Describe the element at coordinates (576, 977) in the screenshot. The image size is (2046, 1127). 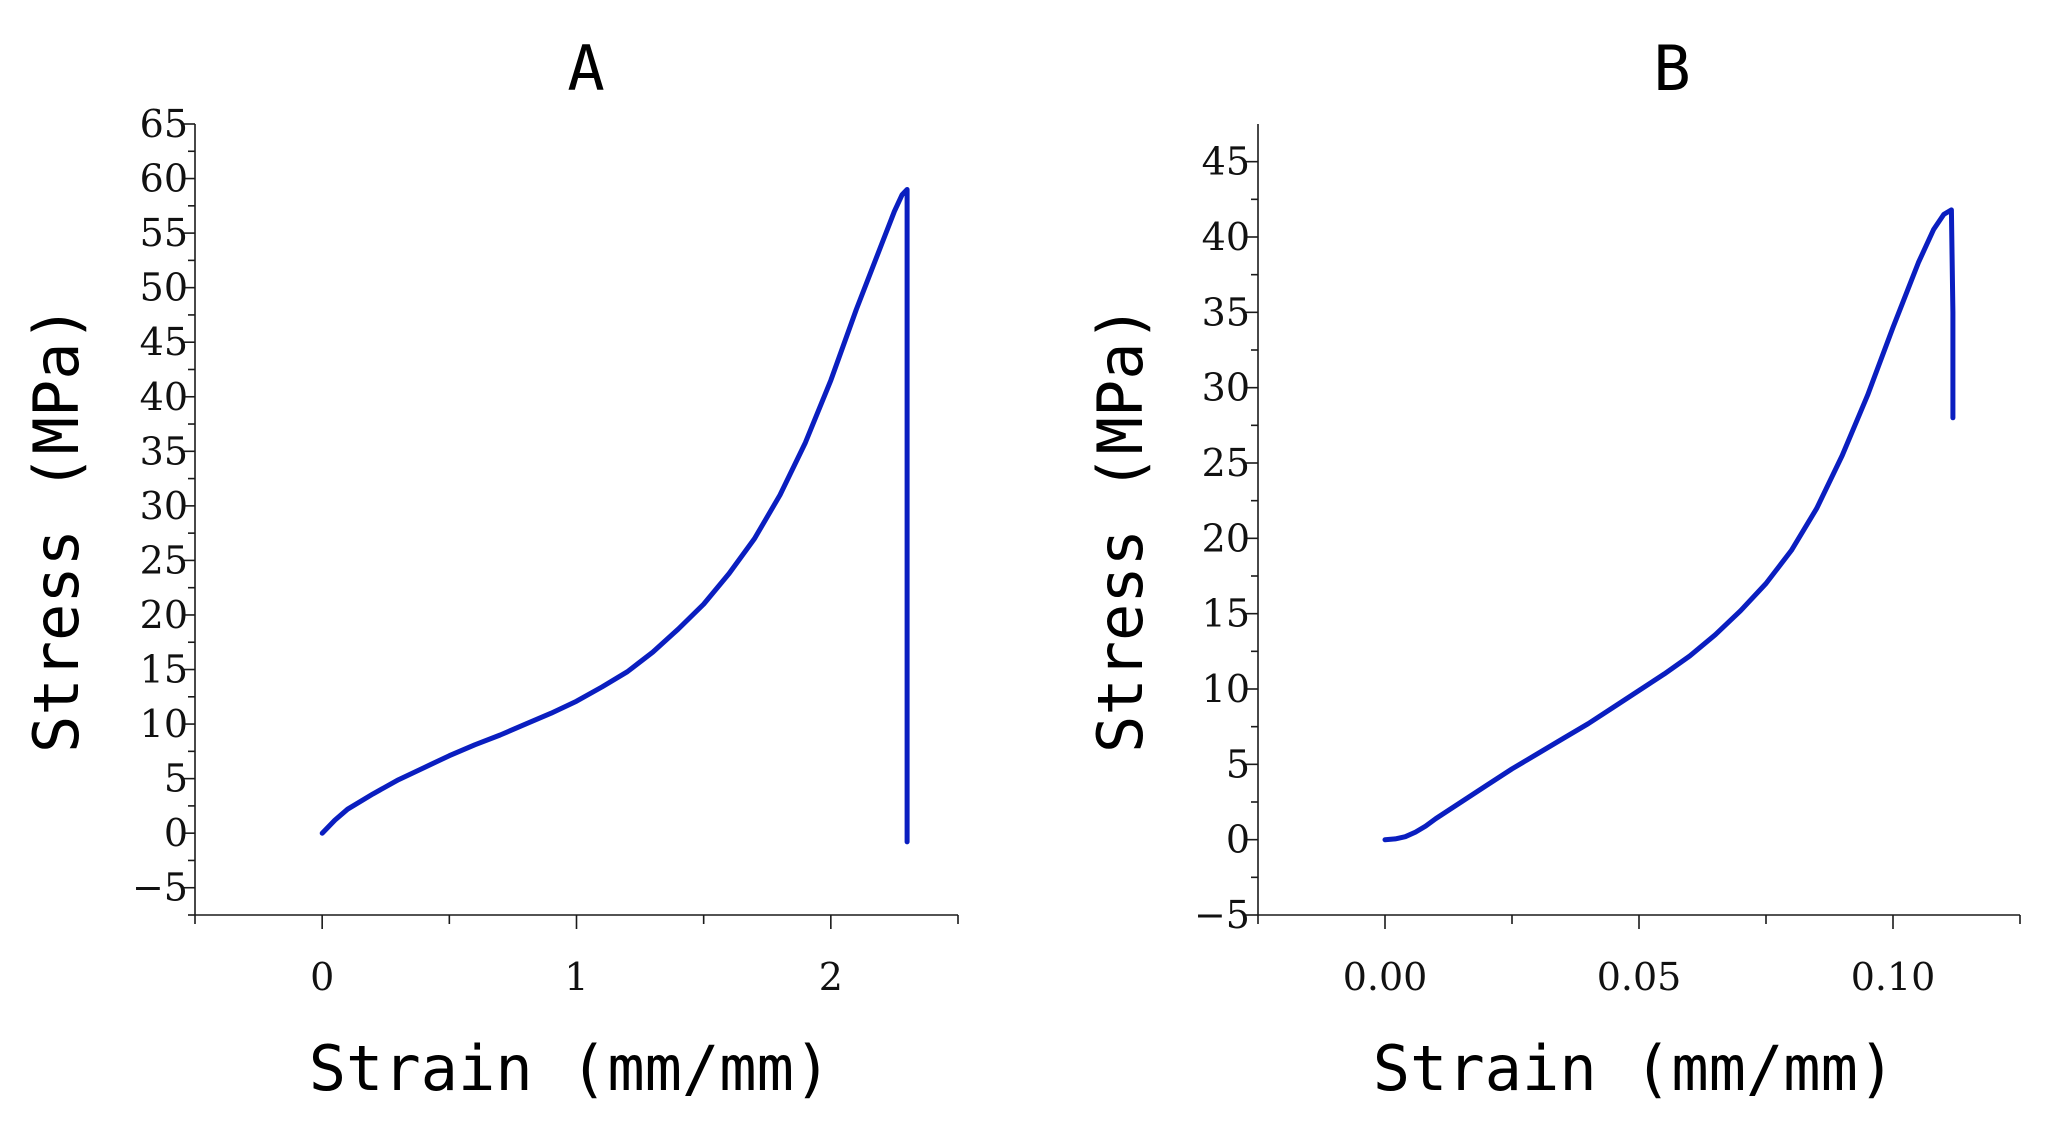
I see `x-tick-label: 1` at that location.